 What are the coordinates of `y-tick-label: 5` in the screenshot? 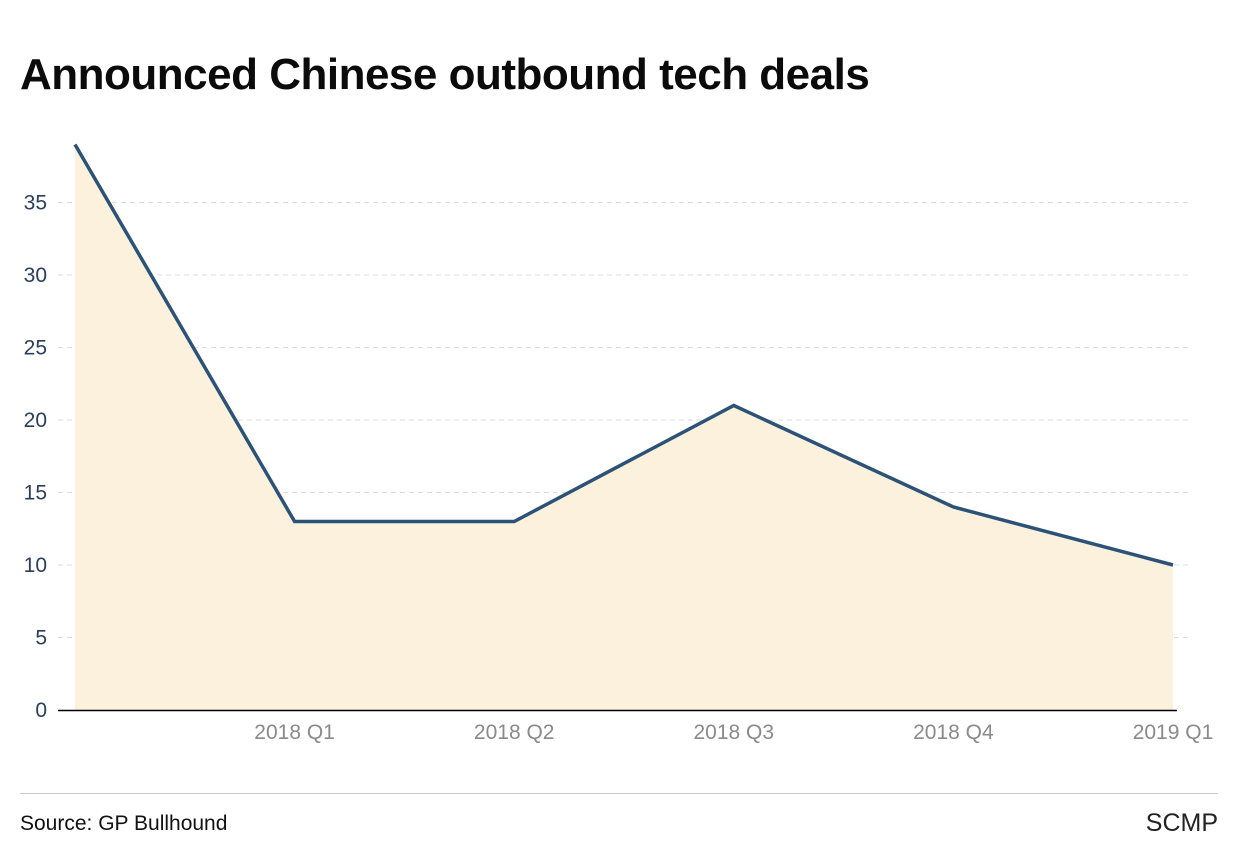 It's located at (41, 638).